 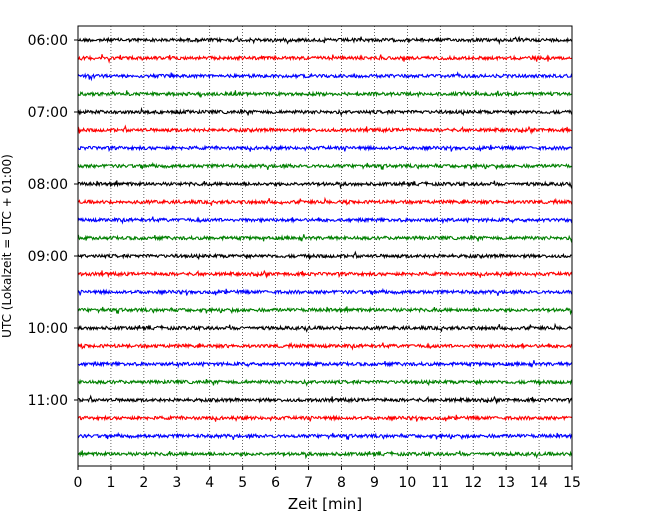 What do you see at coordinates (7, 246) in the screenshot?
I see `y-axis-label: UTC (Lokalzeit = UTC + 01:00)` at bounding box center [7, 246].